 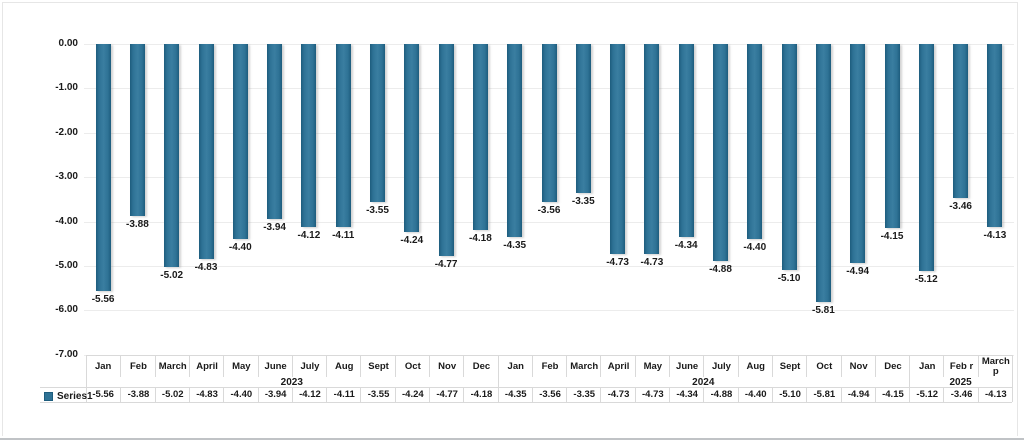 What do you see at coordinates (583, 201) in the screenshot?
I see `bar-value-label: -3.35` at bounding box center [583, 201].